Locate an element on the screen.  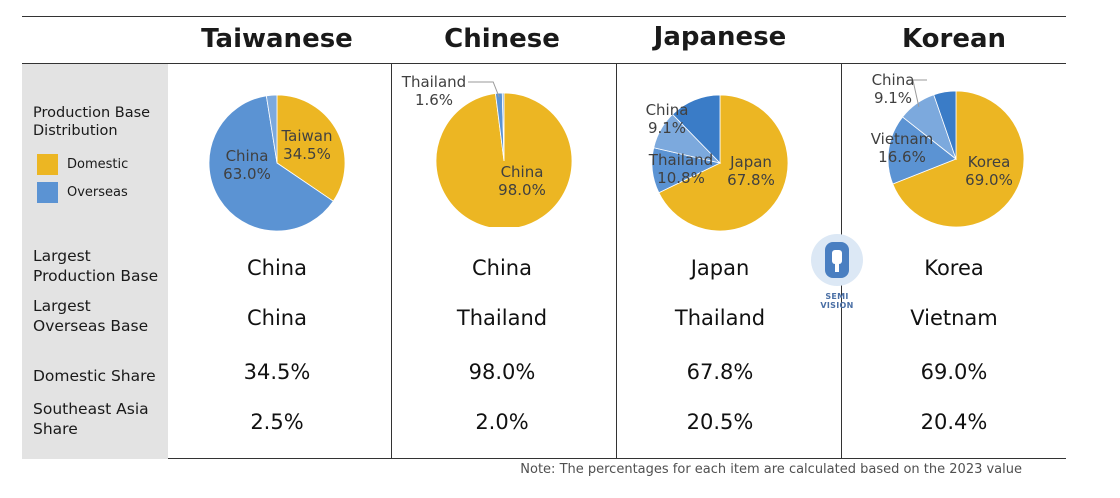
legend-domestic: Domestic is located at coordinates (82, 164).